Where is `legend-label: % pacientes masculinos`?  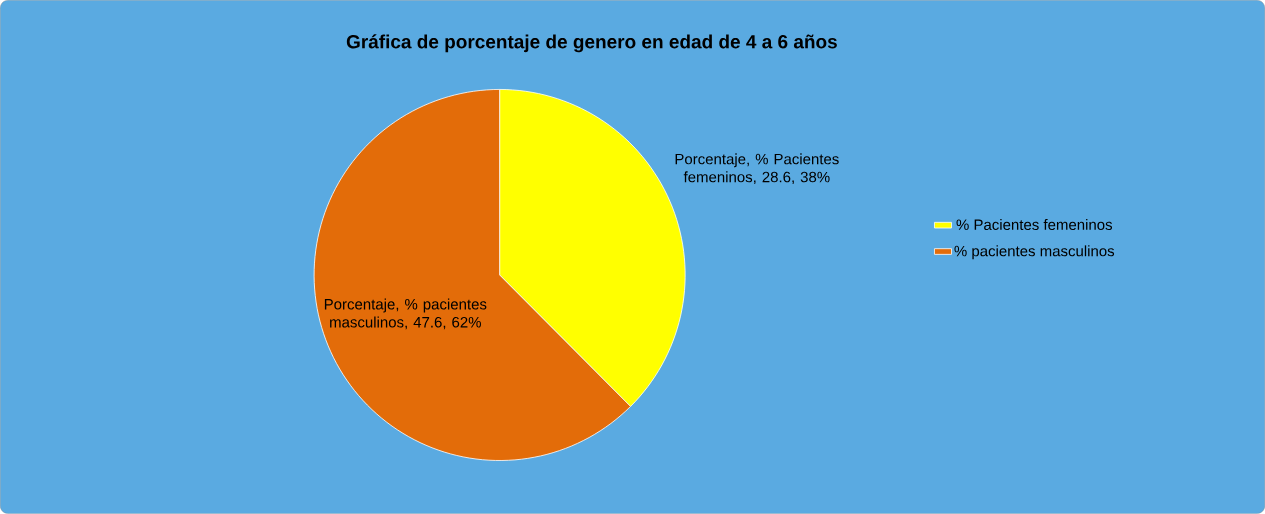
legend-label: % pacientes masculinos is located at coordinates (1034, 252).